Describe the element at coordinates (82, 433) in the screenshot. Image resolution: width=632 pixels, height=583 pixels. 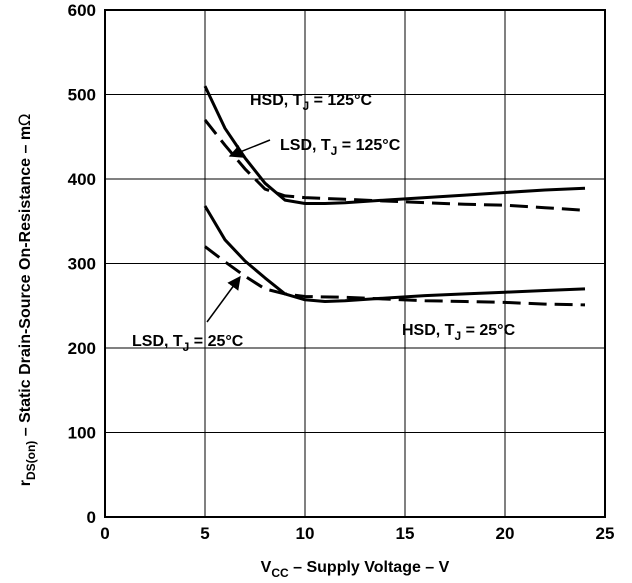
I see `y-tick-label: 100` at that location.